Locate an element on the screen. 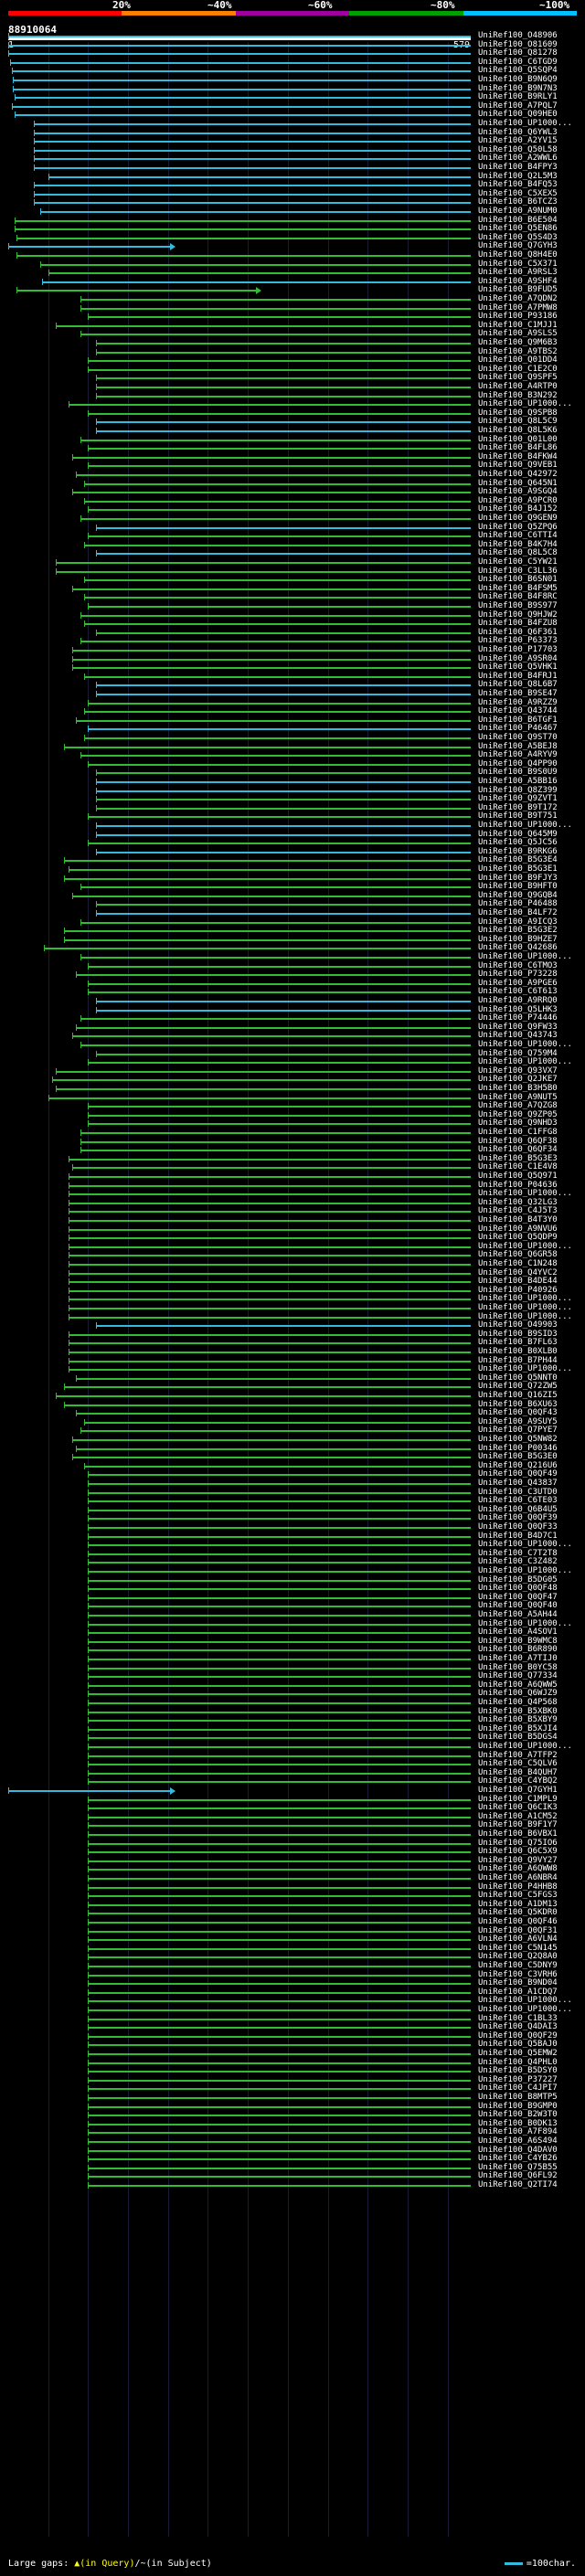 This screenshot has width=585, height=2576. hit-label: UniRef100_Q16ZI5 is located at coordinates (518, 1395).